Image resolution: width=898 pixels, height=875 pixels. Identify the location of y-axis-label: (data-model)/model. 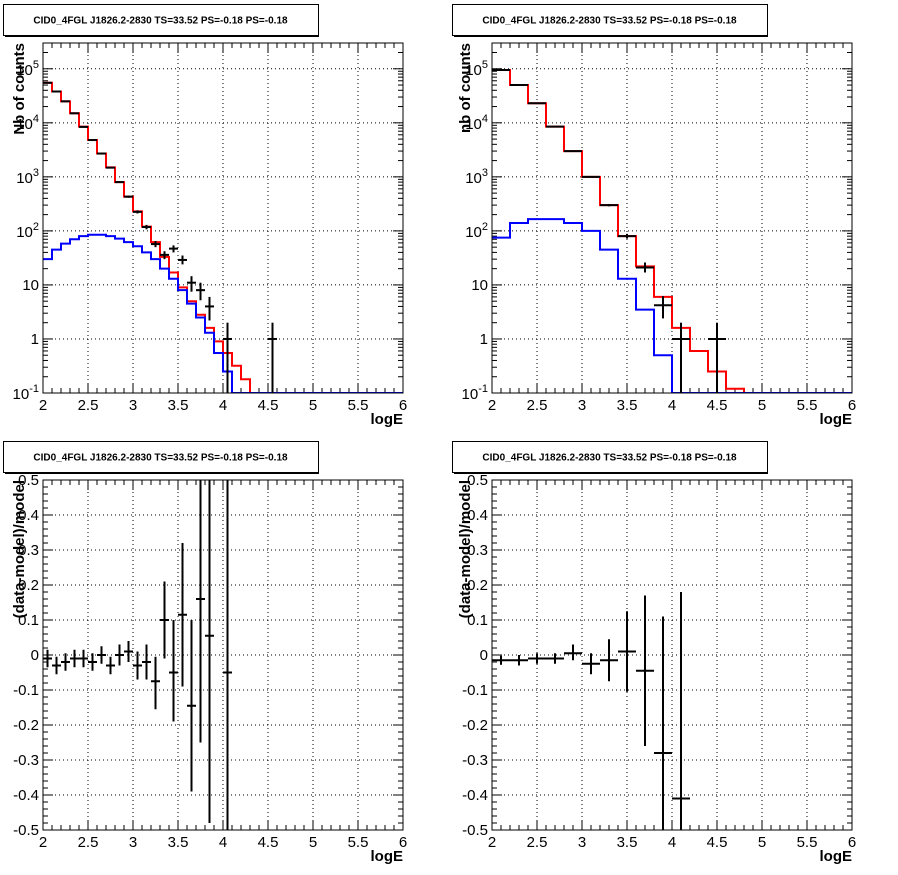
(19, 549).